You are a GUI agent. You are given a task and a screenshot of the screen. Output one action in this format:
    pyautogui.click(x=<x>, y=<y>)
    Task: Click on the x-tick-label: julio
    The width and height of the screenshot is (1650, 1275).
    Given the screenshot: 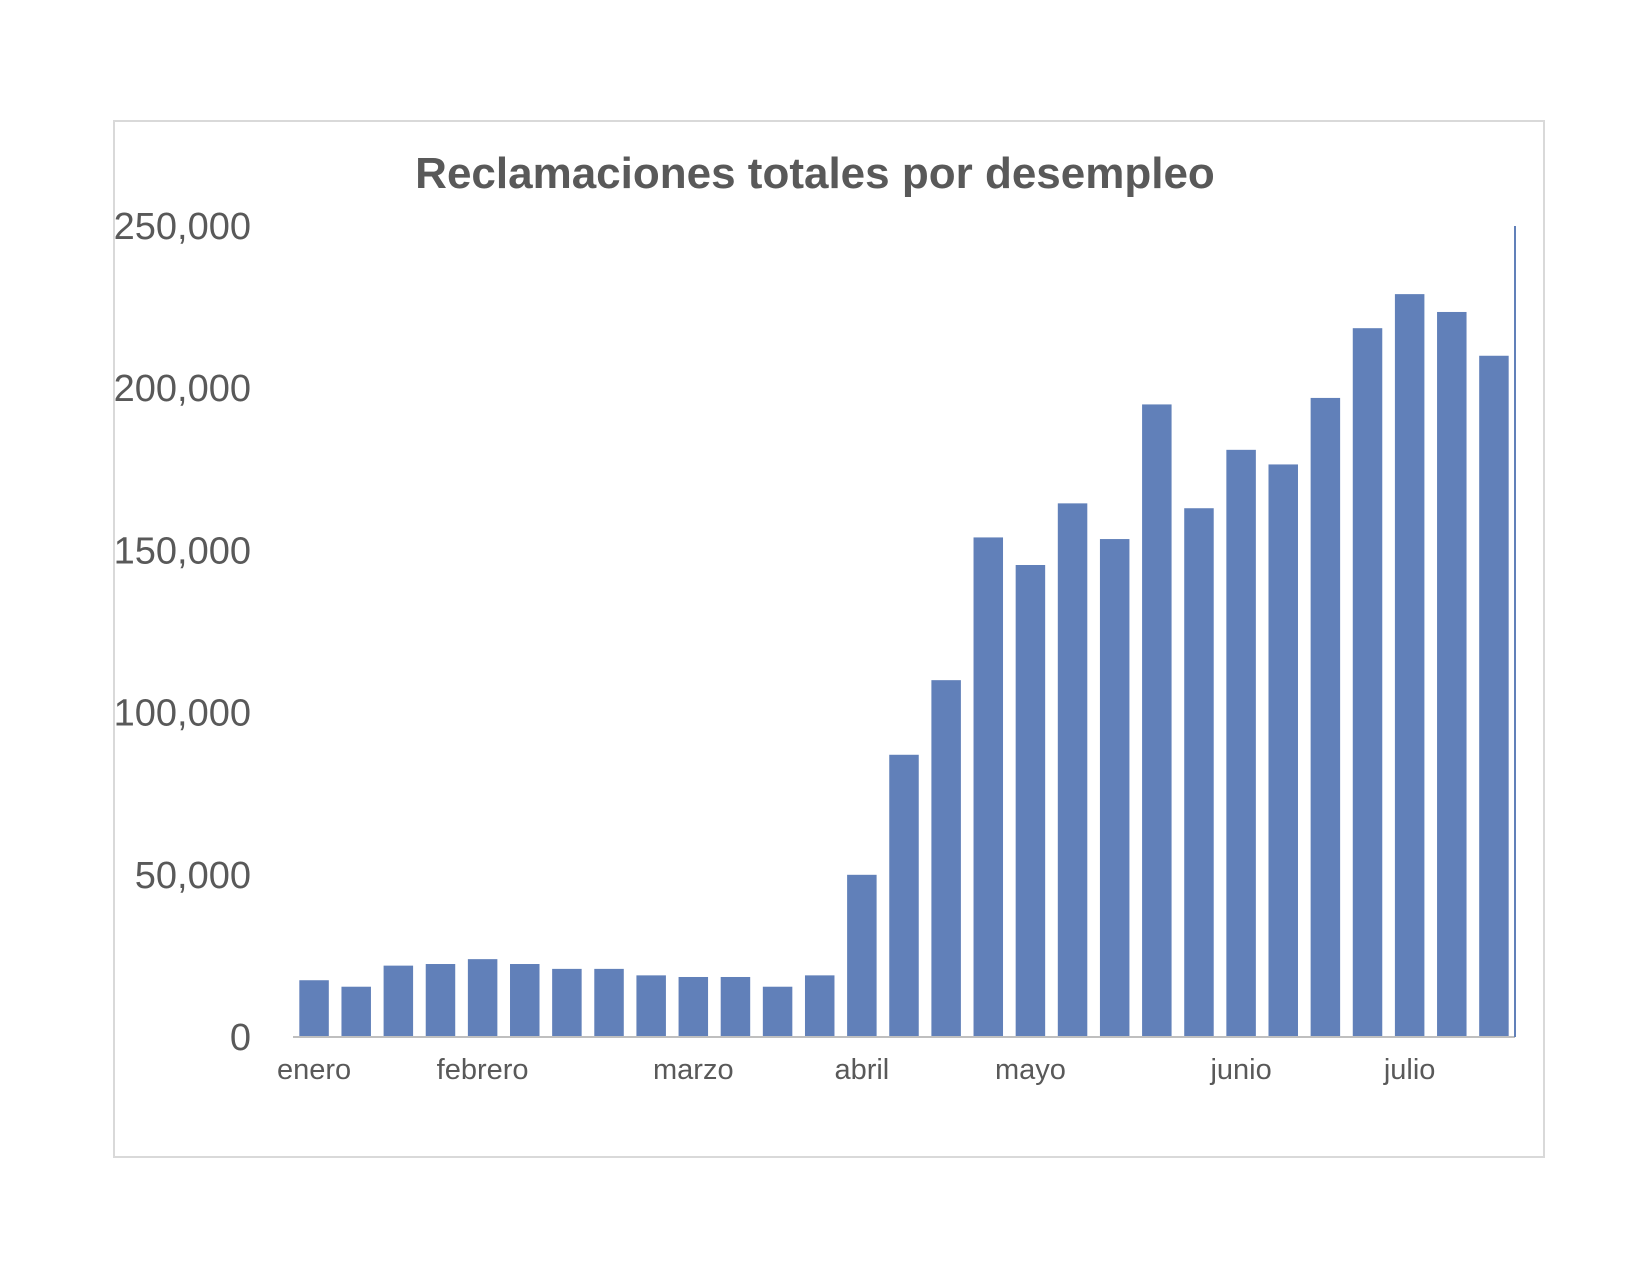 What is the action you would take?
    pyautogui.click(x=1409, y=1070)
    